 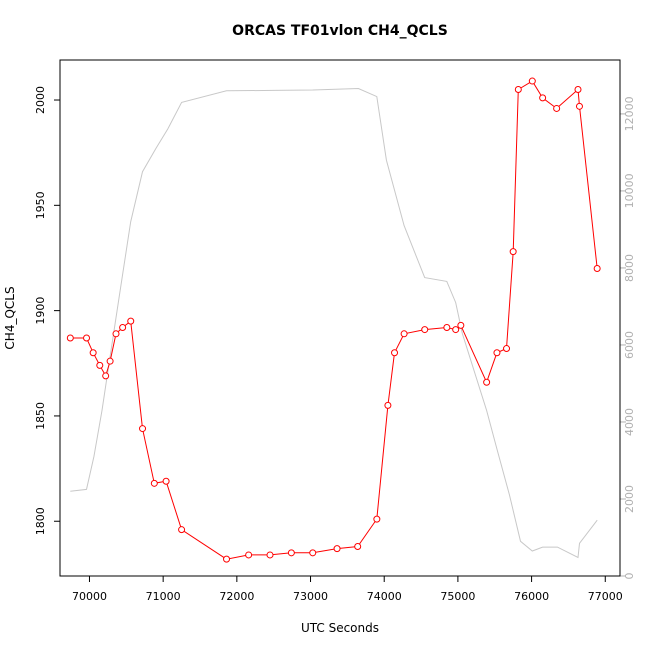 What do you see at coordinates (40, 416) in the screenshot?
I see `y-tick-label: 1850` at bounding box center [40, 416].